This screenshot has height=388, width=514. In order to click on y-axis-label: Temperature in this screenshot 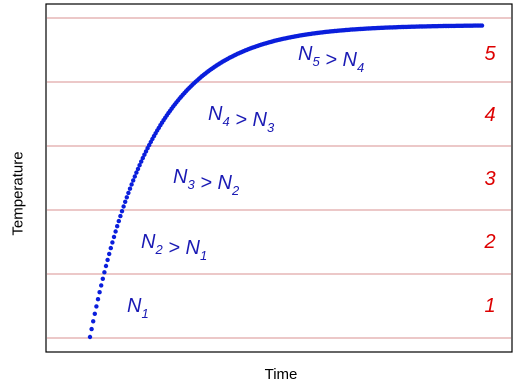, I will do `click(18, 193)`.